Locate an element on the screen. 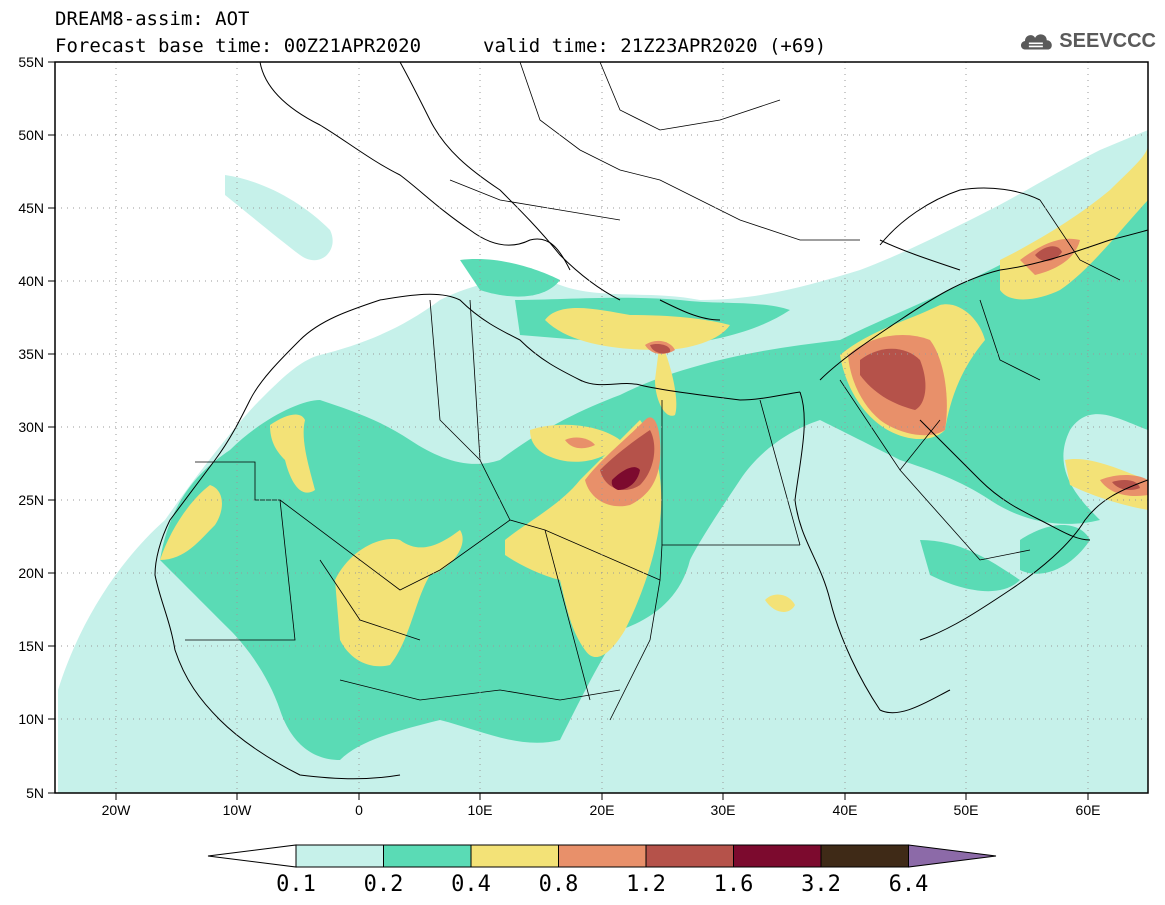 The width and height of the screenshot is (1165, 905). lon-label: 60E is located at coordinates (1088, 810).